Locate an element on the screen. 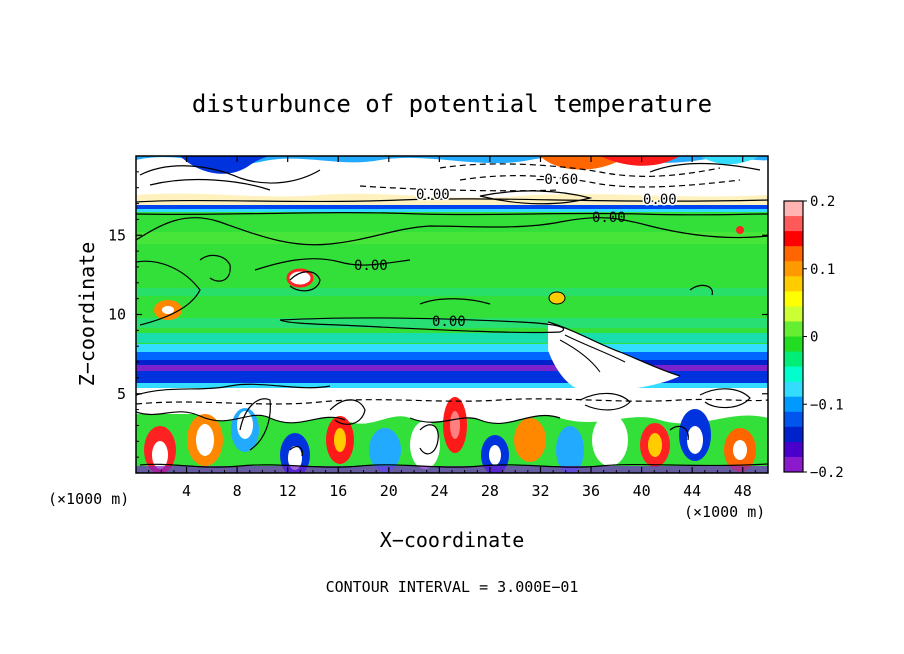  x-tick-label: 8 is located at coordinates (237, 491).